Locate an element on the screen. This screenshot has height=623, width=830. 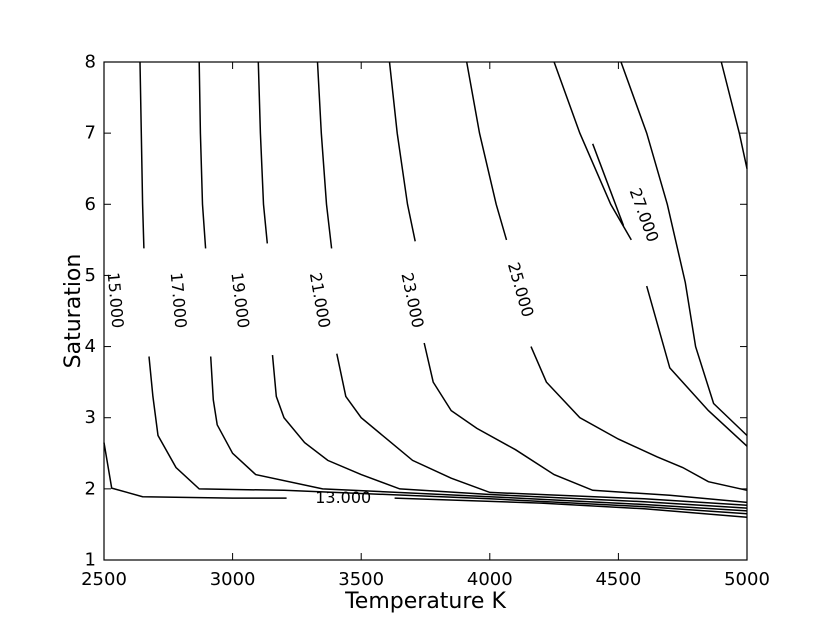
x-tick-label-1: 3000 is located at coordinates (233, 579).